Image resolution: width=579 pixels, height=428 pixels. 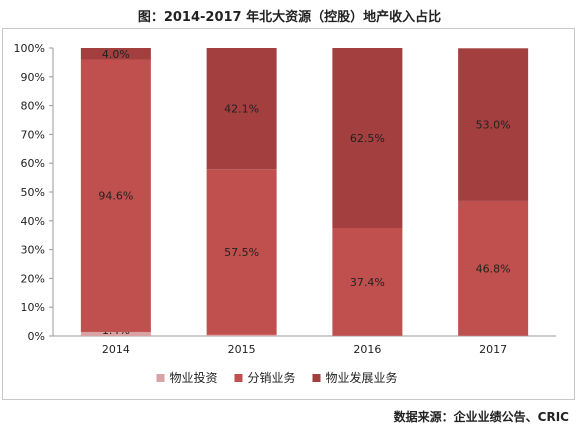 I want to click on y-tick-label: 90%, so click(x=33, y=77).